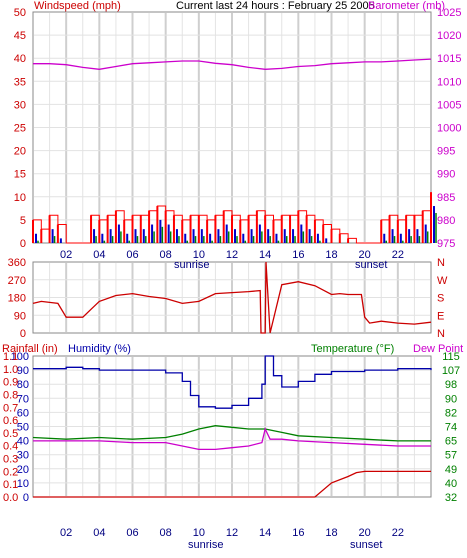  I want to click on barometer-tick-label: 980, so click(446, 221).